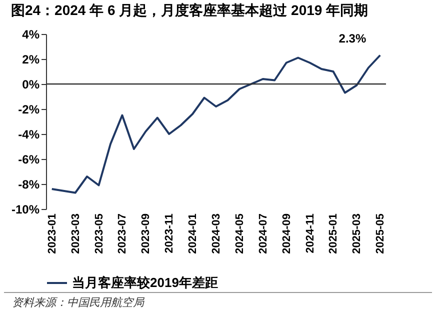 The height and width of the screenshot is (320, 436). What do you see at coordinates (31, 85) in the screenshot?
I see `y-tick-label: 0%` at bounding box center [31, 85].